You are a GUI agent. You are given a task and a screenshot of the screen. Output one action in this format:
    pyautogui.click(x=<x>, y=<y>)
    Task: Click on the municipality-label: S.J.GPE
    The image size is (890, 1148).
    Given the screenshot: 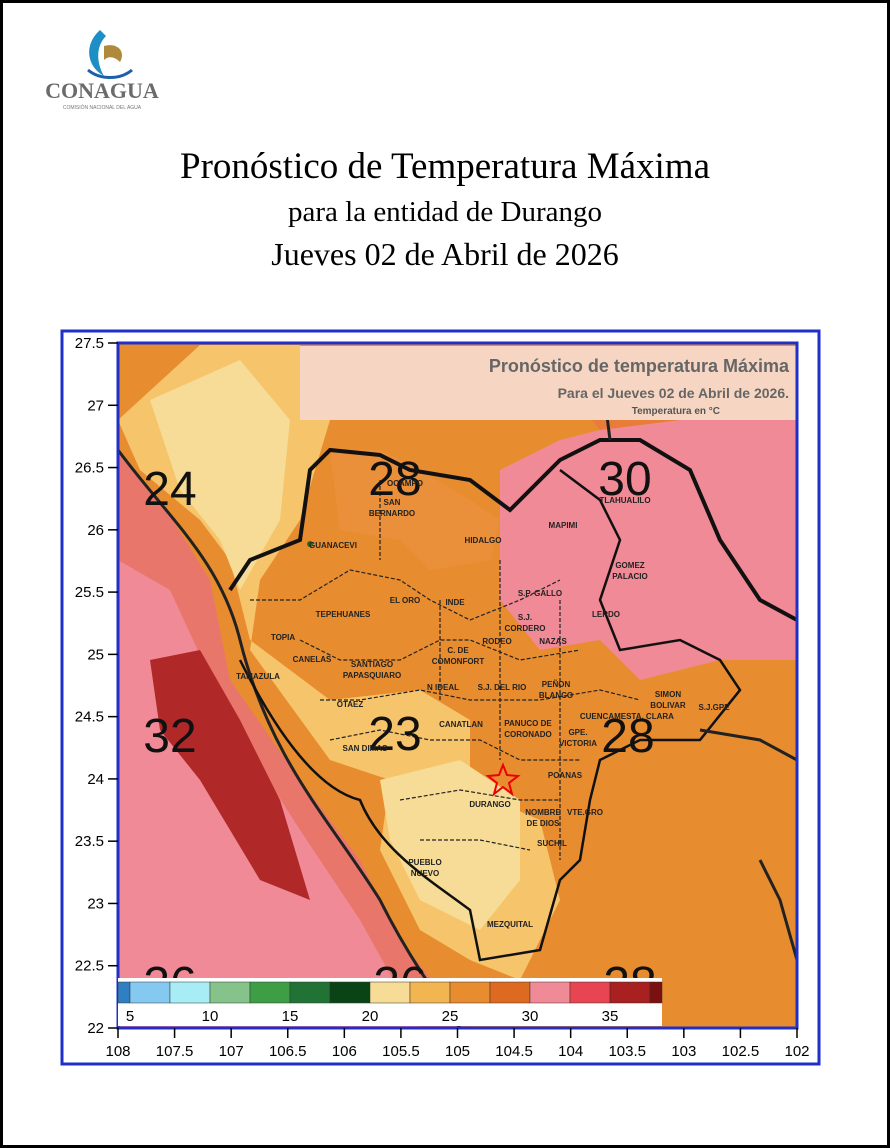 What is the action you would take?
    pyautogui.click(x=714, y=707)
    